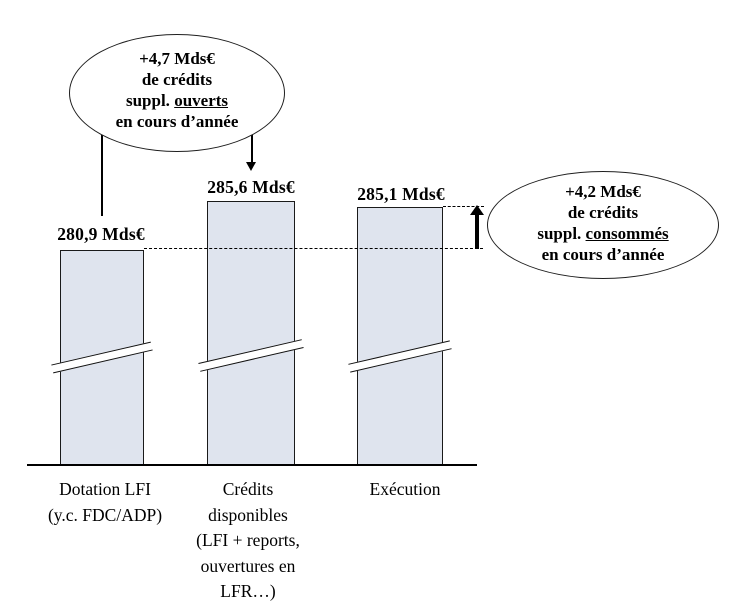  I want to click on callout-line: +4,7 Mds€, so click(177, 58).